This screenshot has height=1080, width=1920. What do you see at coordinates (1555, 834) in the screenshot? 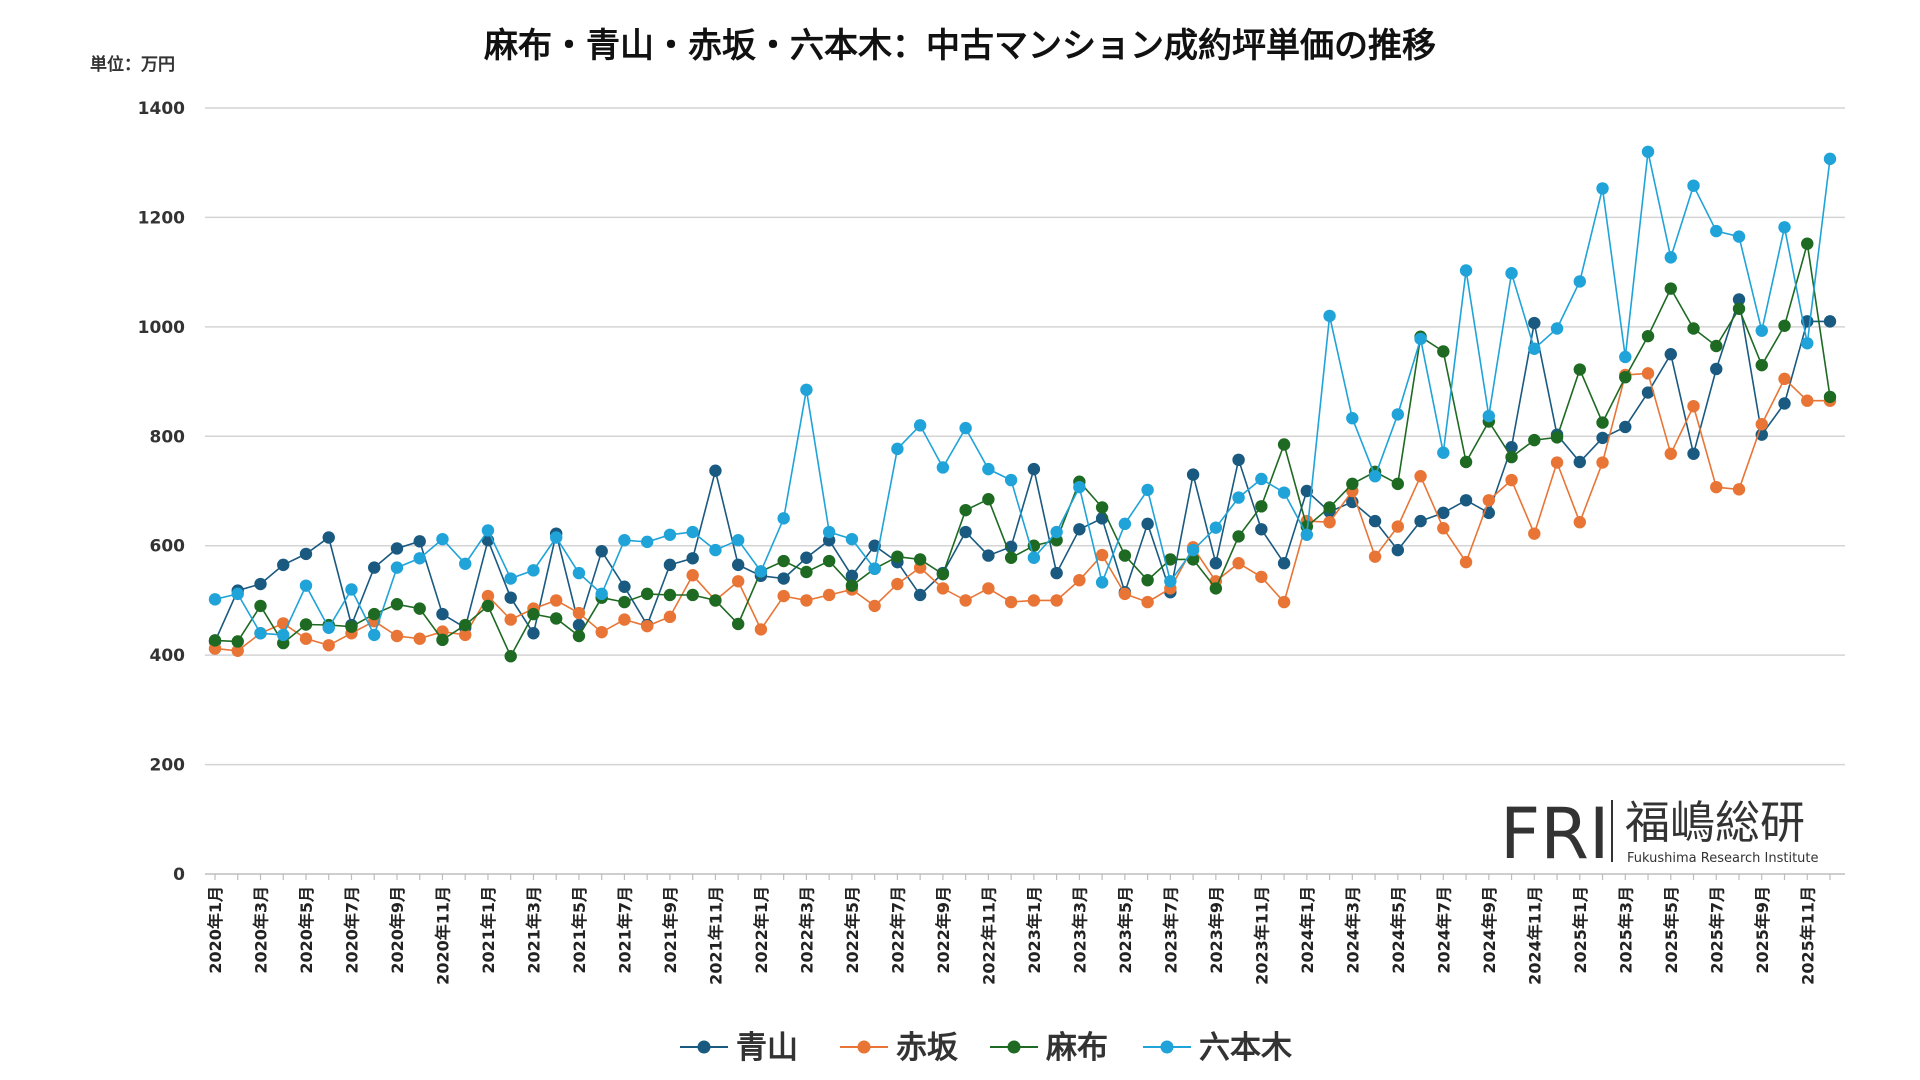
I see `logo-mark: FRI` at bounding box center [1555, 834].